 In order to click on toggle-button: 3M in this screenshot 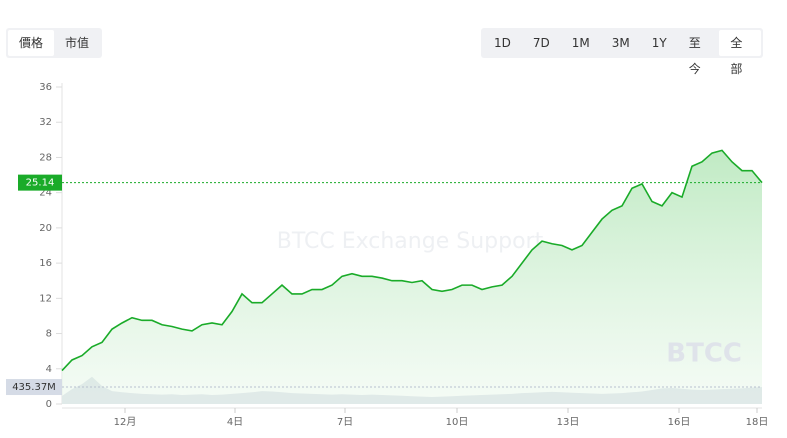, I will do `click(620, 43)`.